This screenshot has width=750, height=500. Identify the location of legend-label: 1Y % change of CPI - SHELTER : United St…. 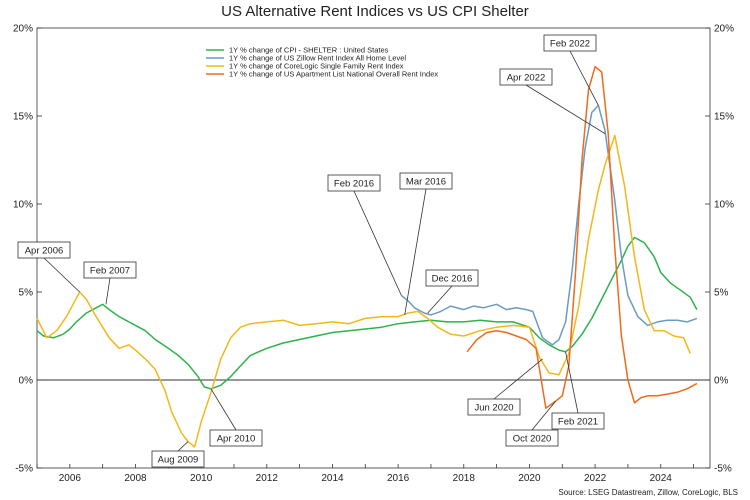
(309, 50).